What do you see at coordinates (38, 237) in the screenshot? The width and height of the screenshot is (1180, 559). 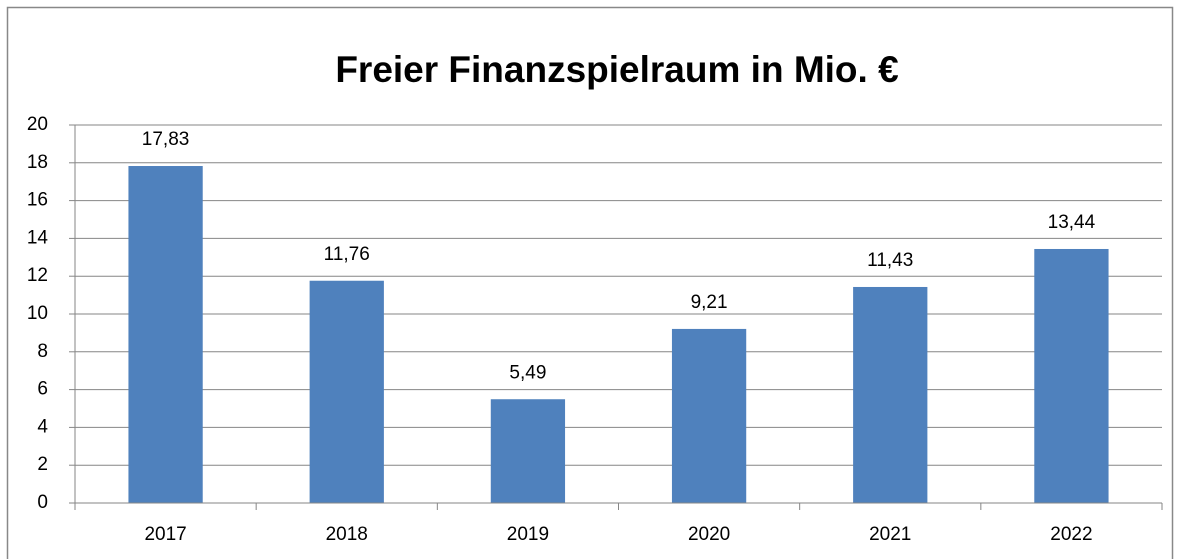 I see `y-tick-label: 14` at bounding box center [38, 237].